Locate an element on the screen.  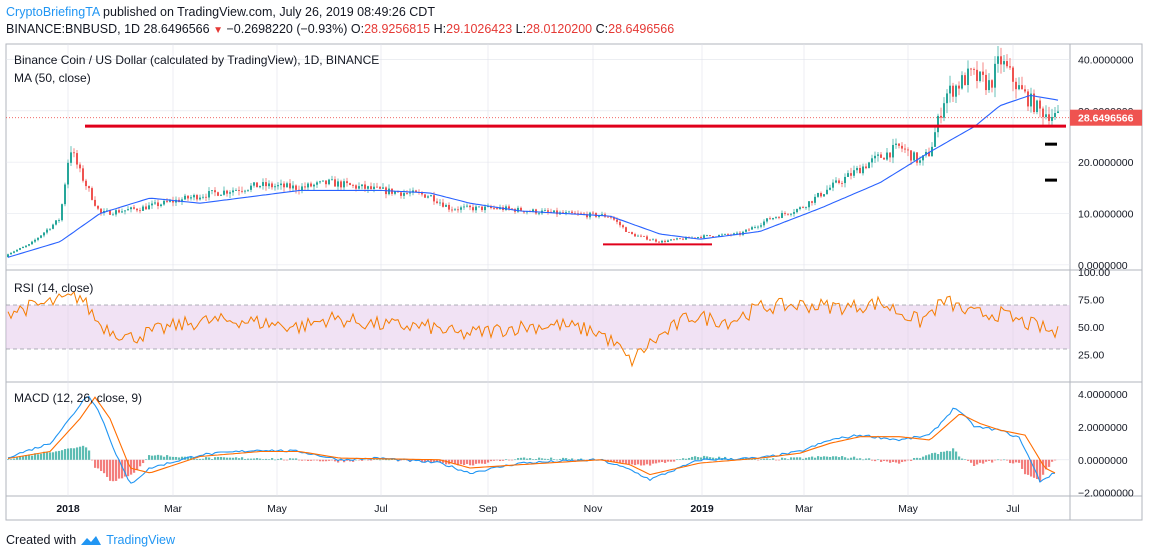
author-link: CryptoBriefingTA is located at coordinates (53, 12).